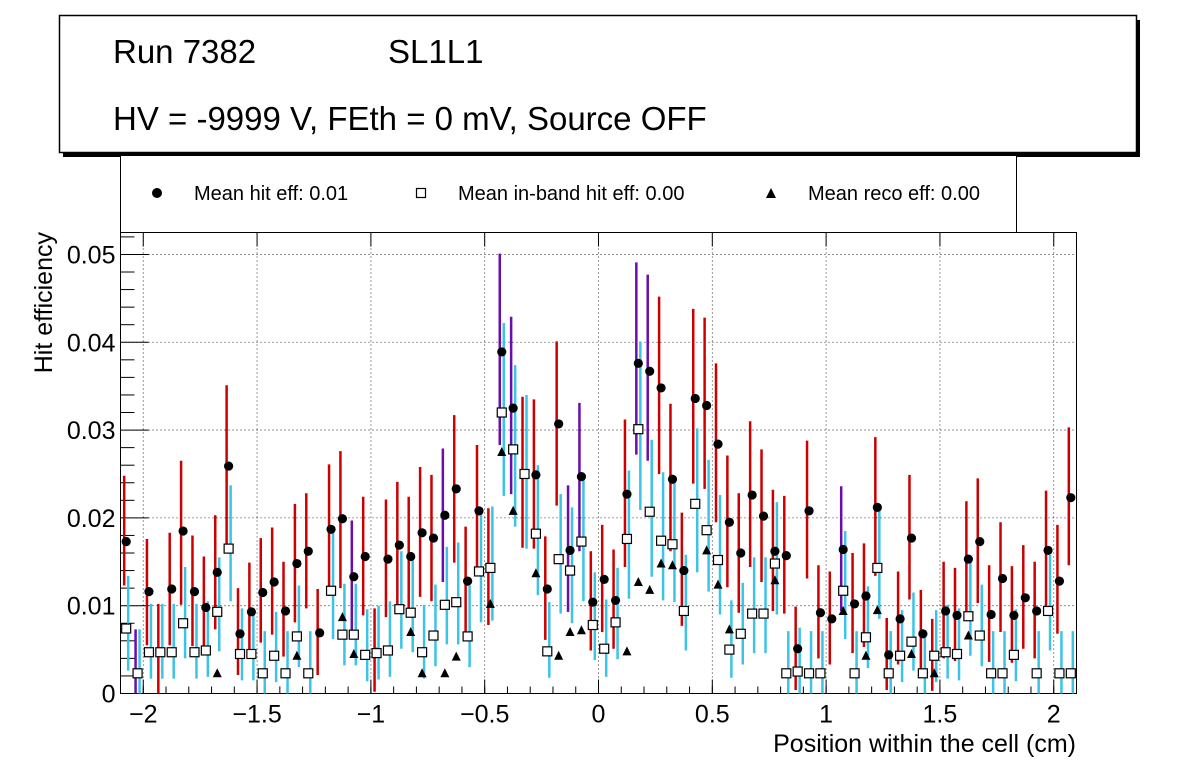 The height and width of the screenshot is (772, 1196). I want to click on legend-box, so click(568, 194).